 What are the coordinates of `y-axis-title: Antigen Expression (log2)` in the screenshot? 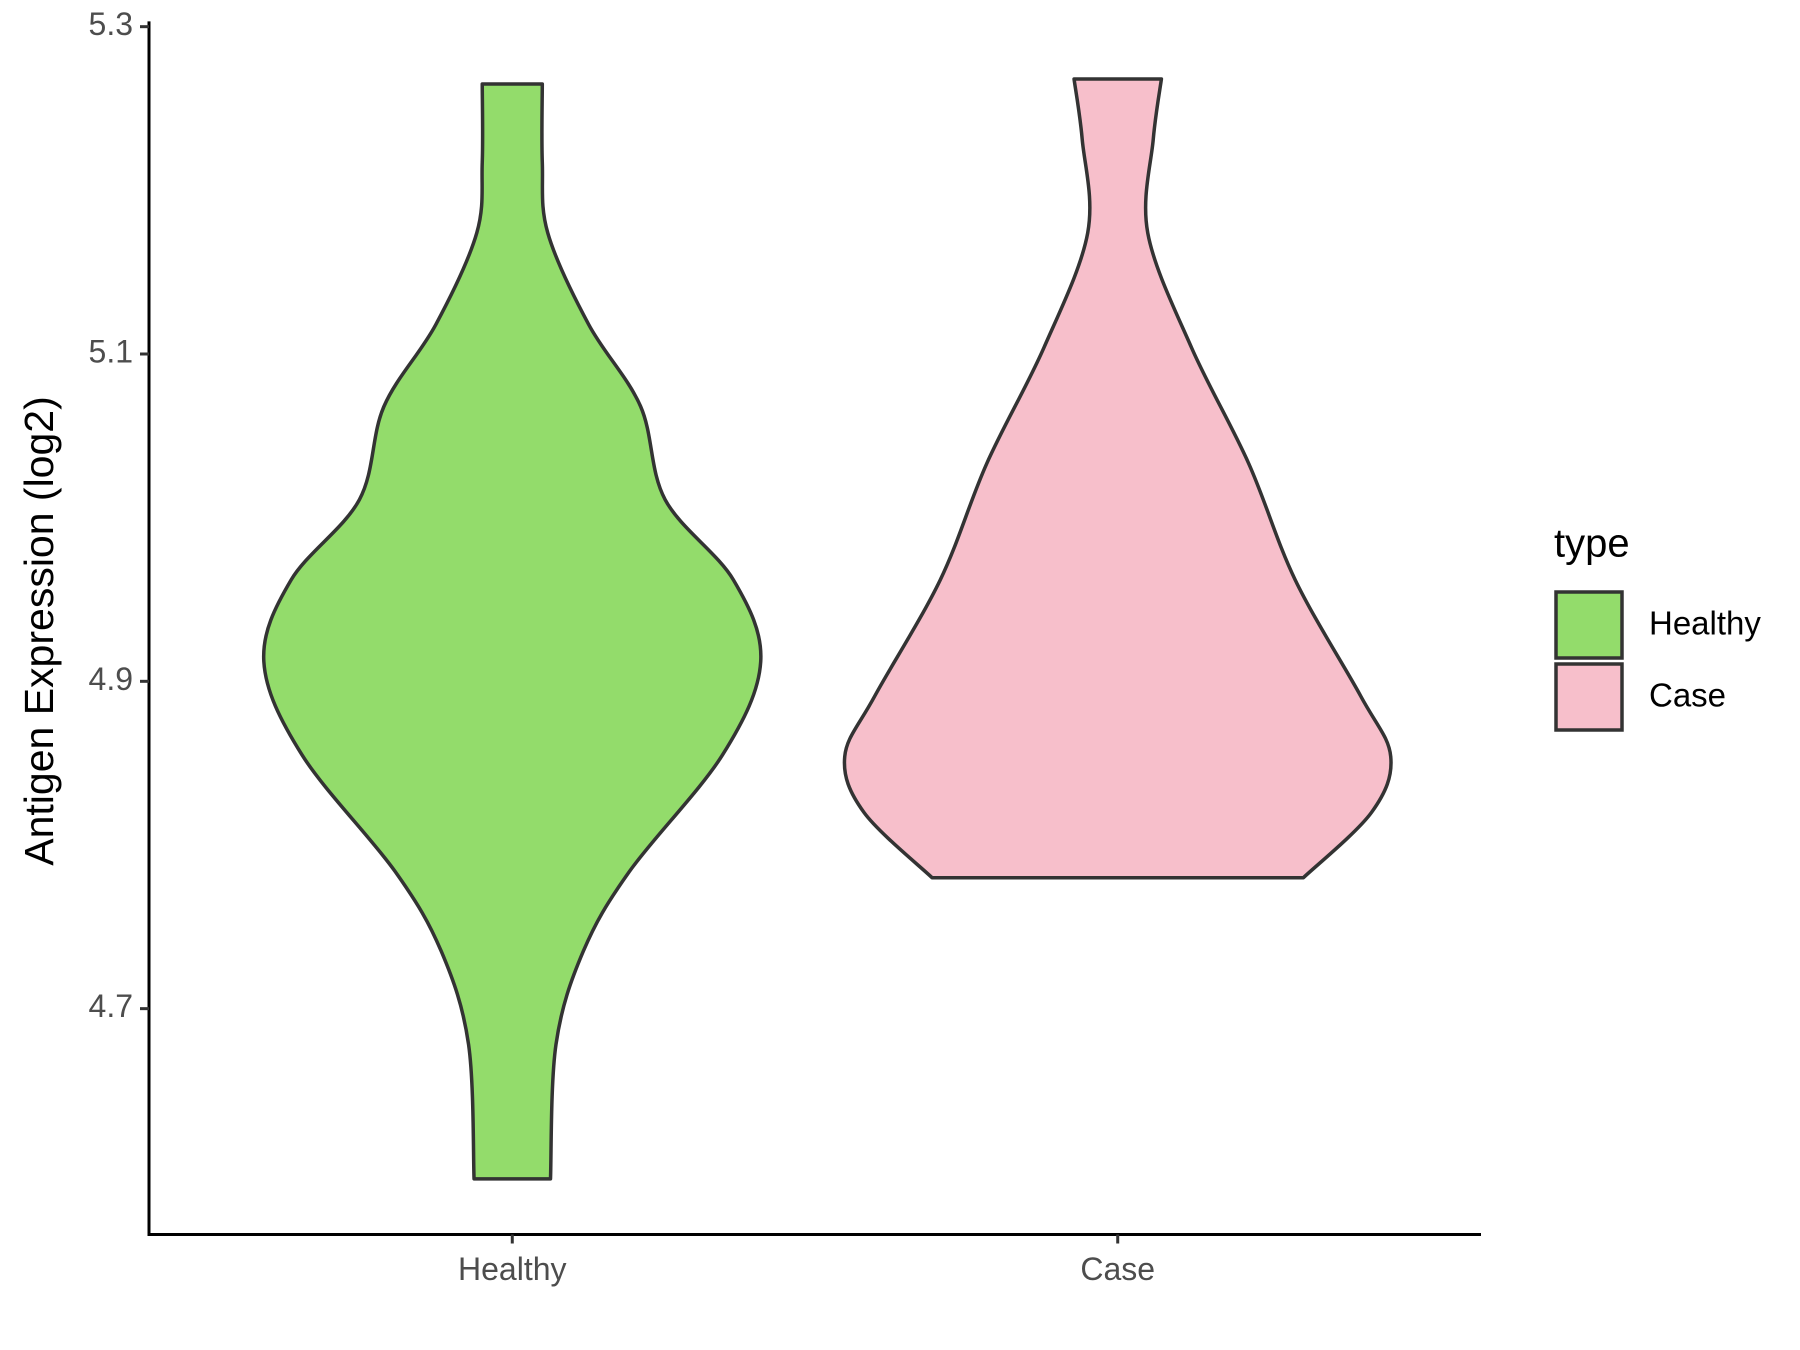 It's located at (39, 630).